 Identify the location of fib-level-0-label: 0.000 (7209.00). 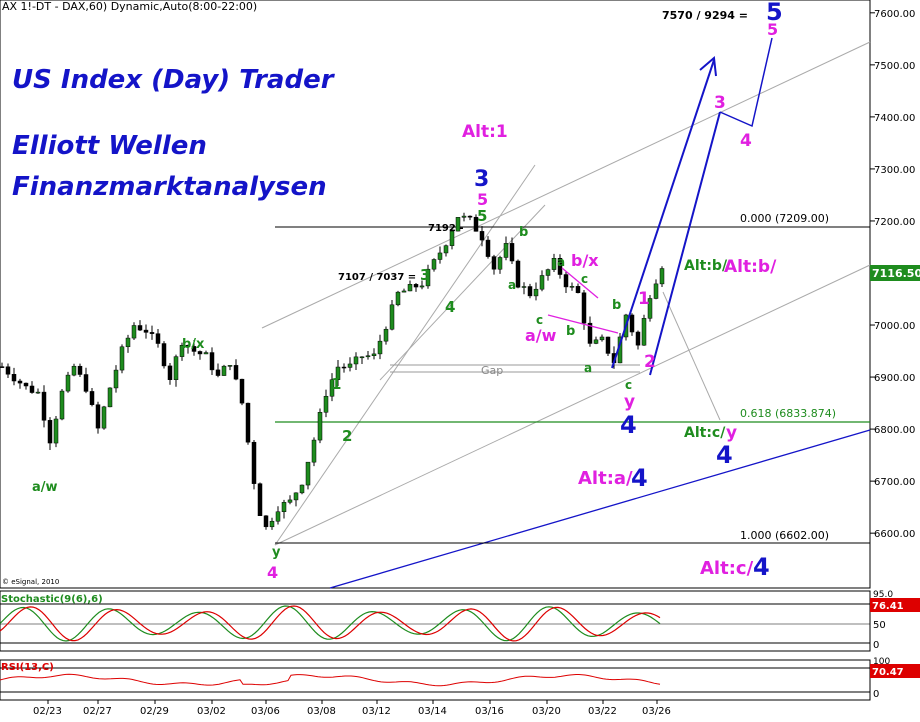
(784, 218).